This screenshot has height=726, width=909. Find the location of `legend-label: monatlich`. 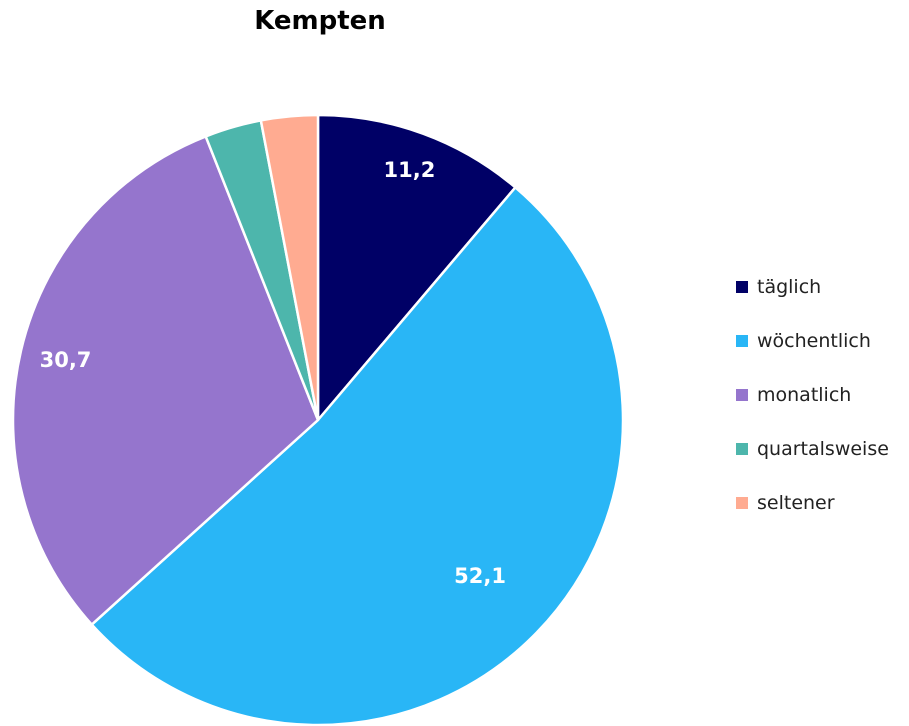

legend-label: monatlich is located at coordinates (804, 395).